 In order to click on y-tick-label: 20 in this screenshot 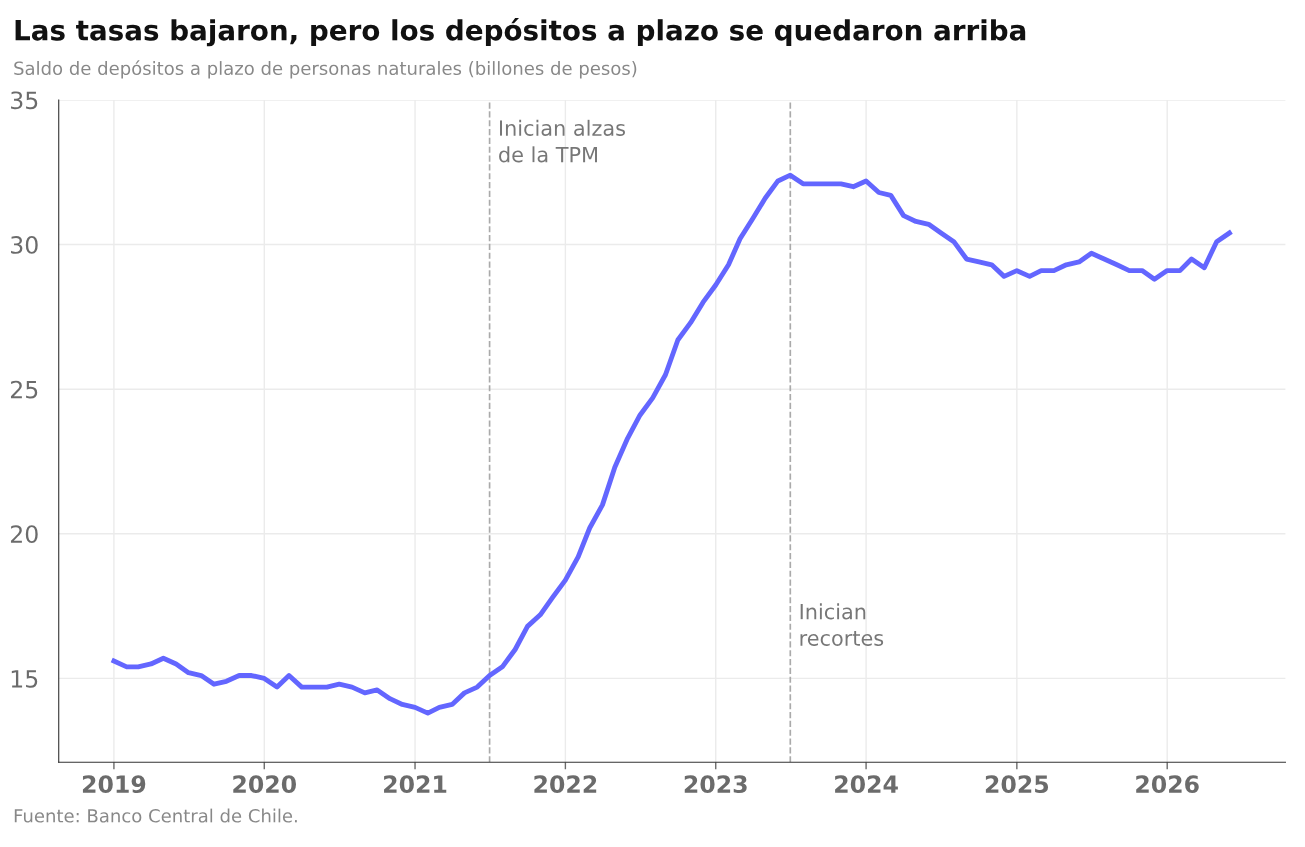, I will do `click(24, 534)`.